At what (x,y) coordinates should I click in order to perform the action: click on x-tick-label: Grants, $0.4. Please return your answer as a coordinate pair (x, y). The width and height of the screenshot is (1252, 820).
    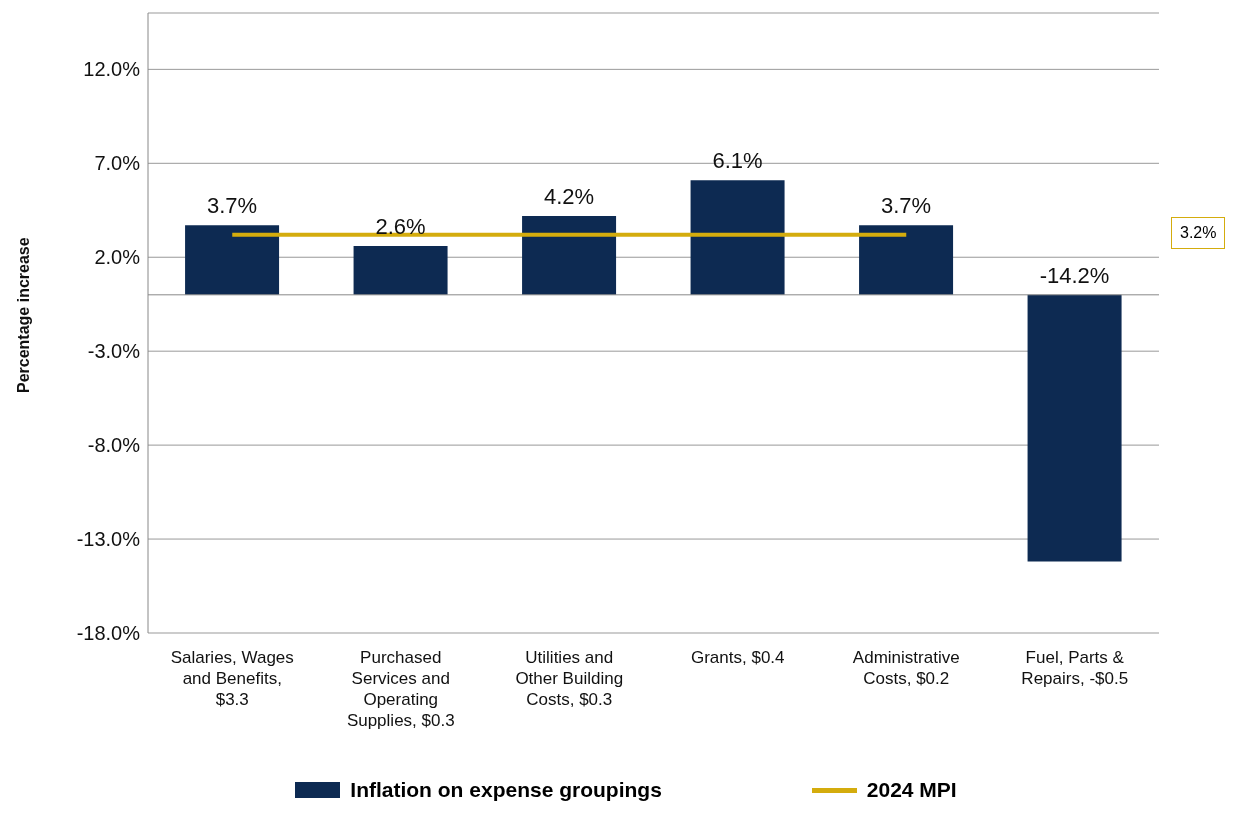
    Looking at the image, I should click on (737, 657).